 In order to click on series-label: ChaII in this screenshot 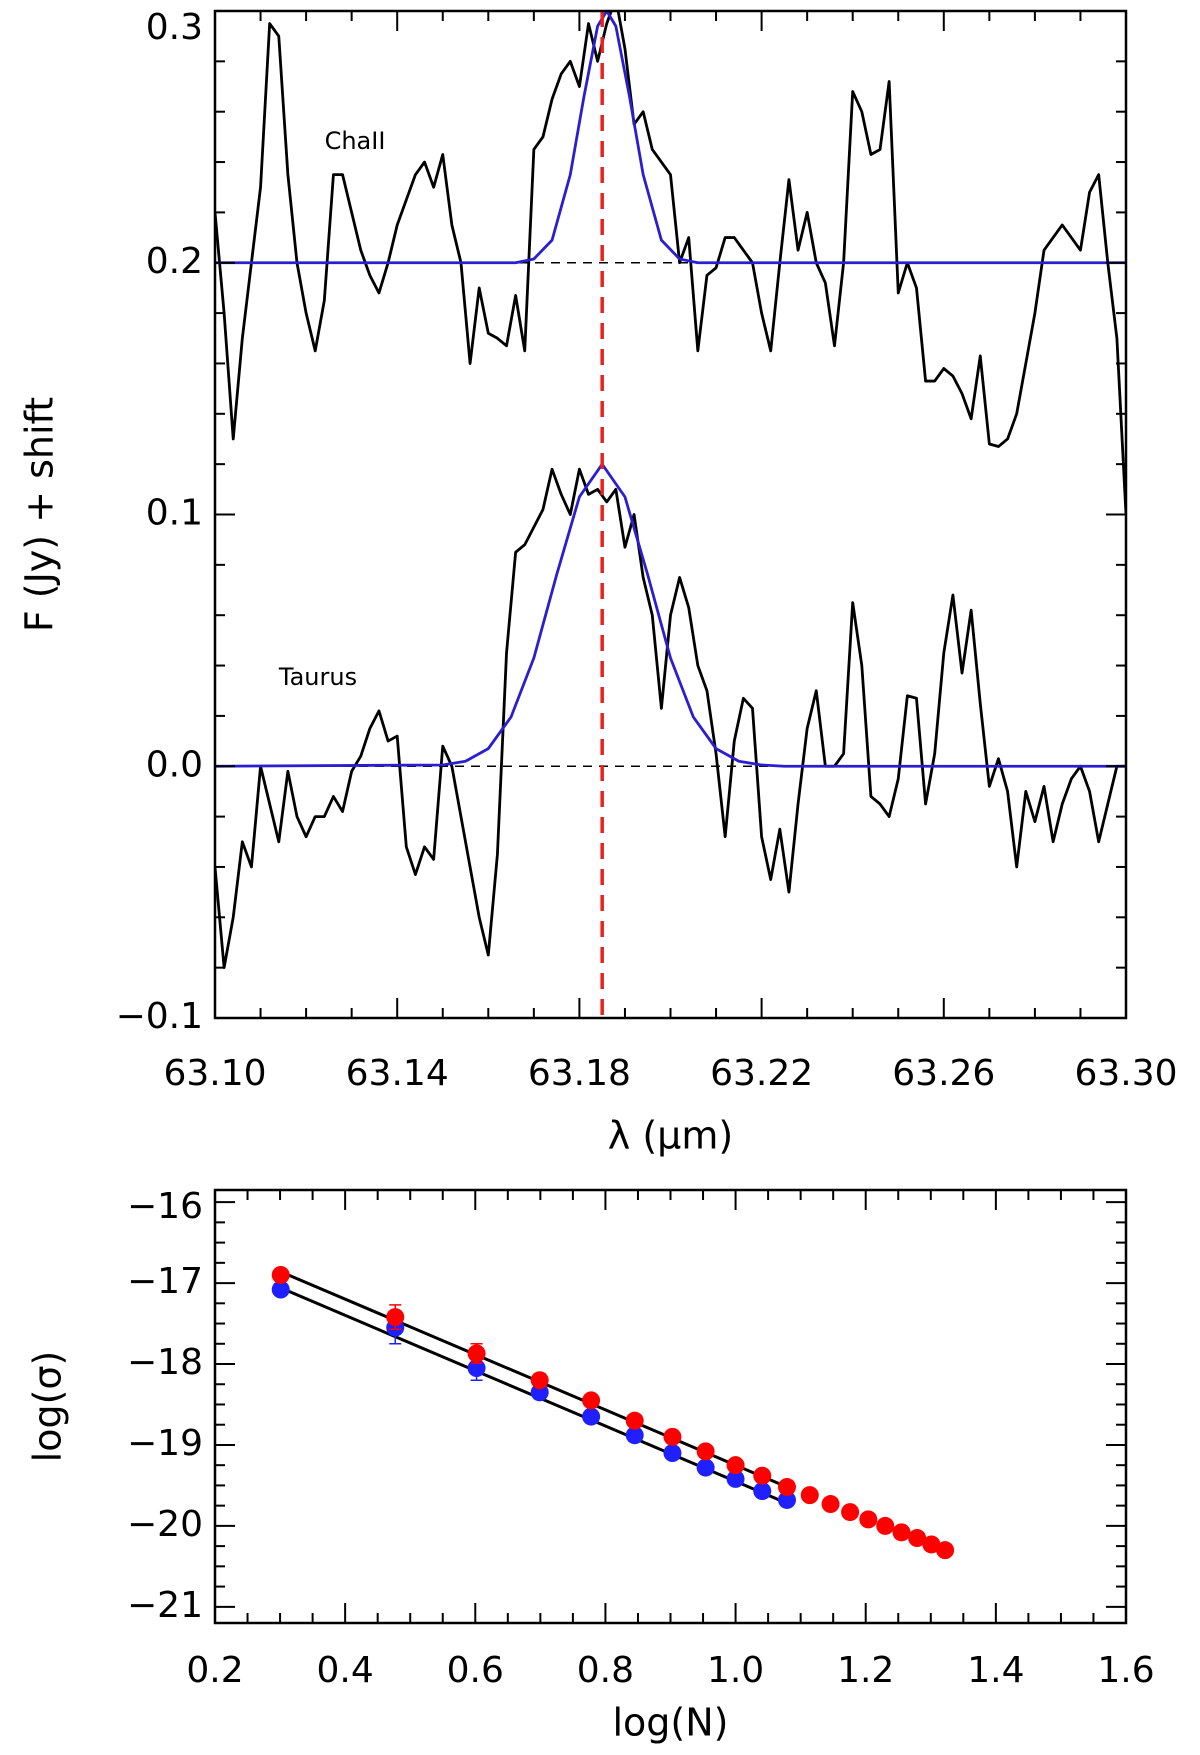, I will do `click(355, 141)`.